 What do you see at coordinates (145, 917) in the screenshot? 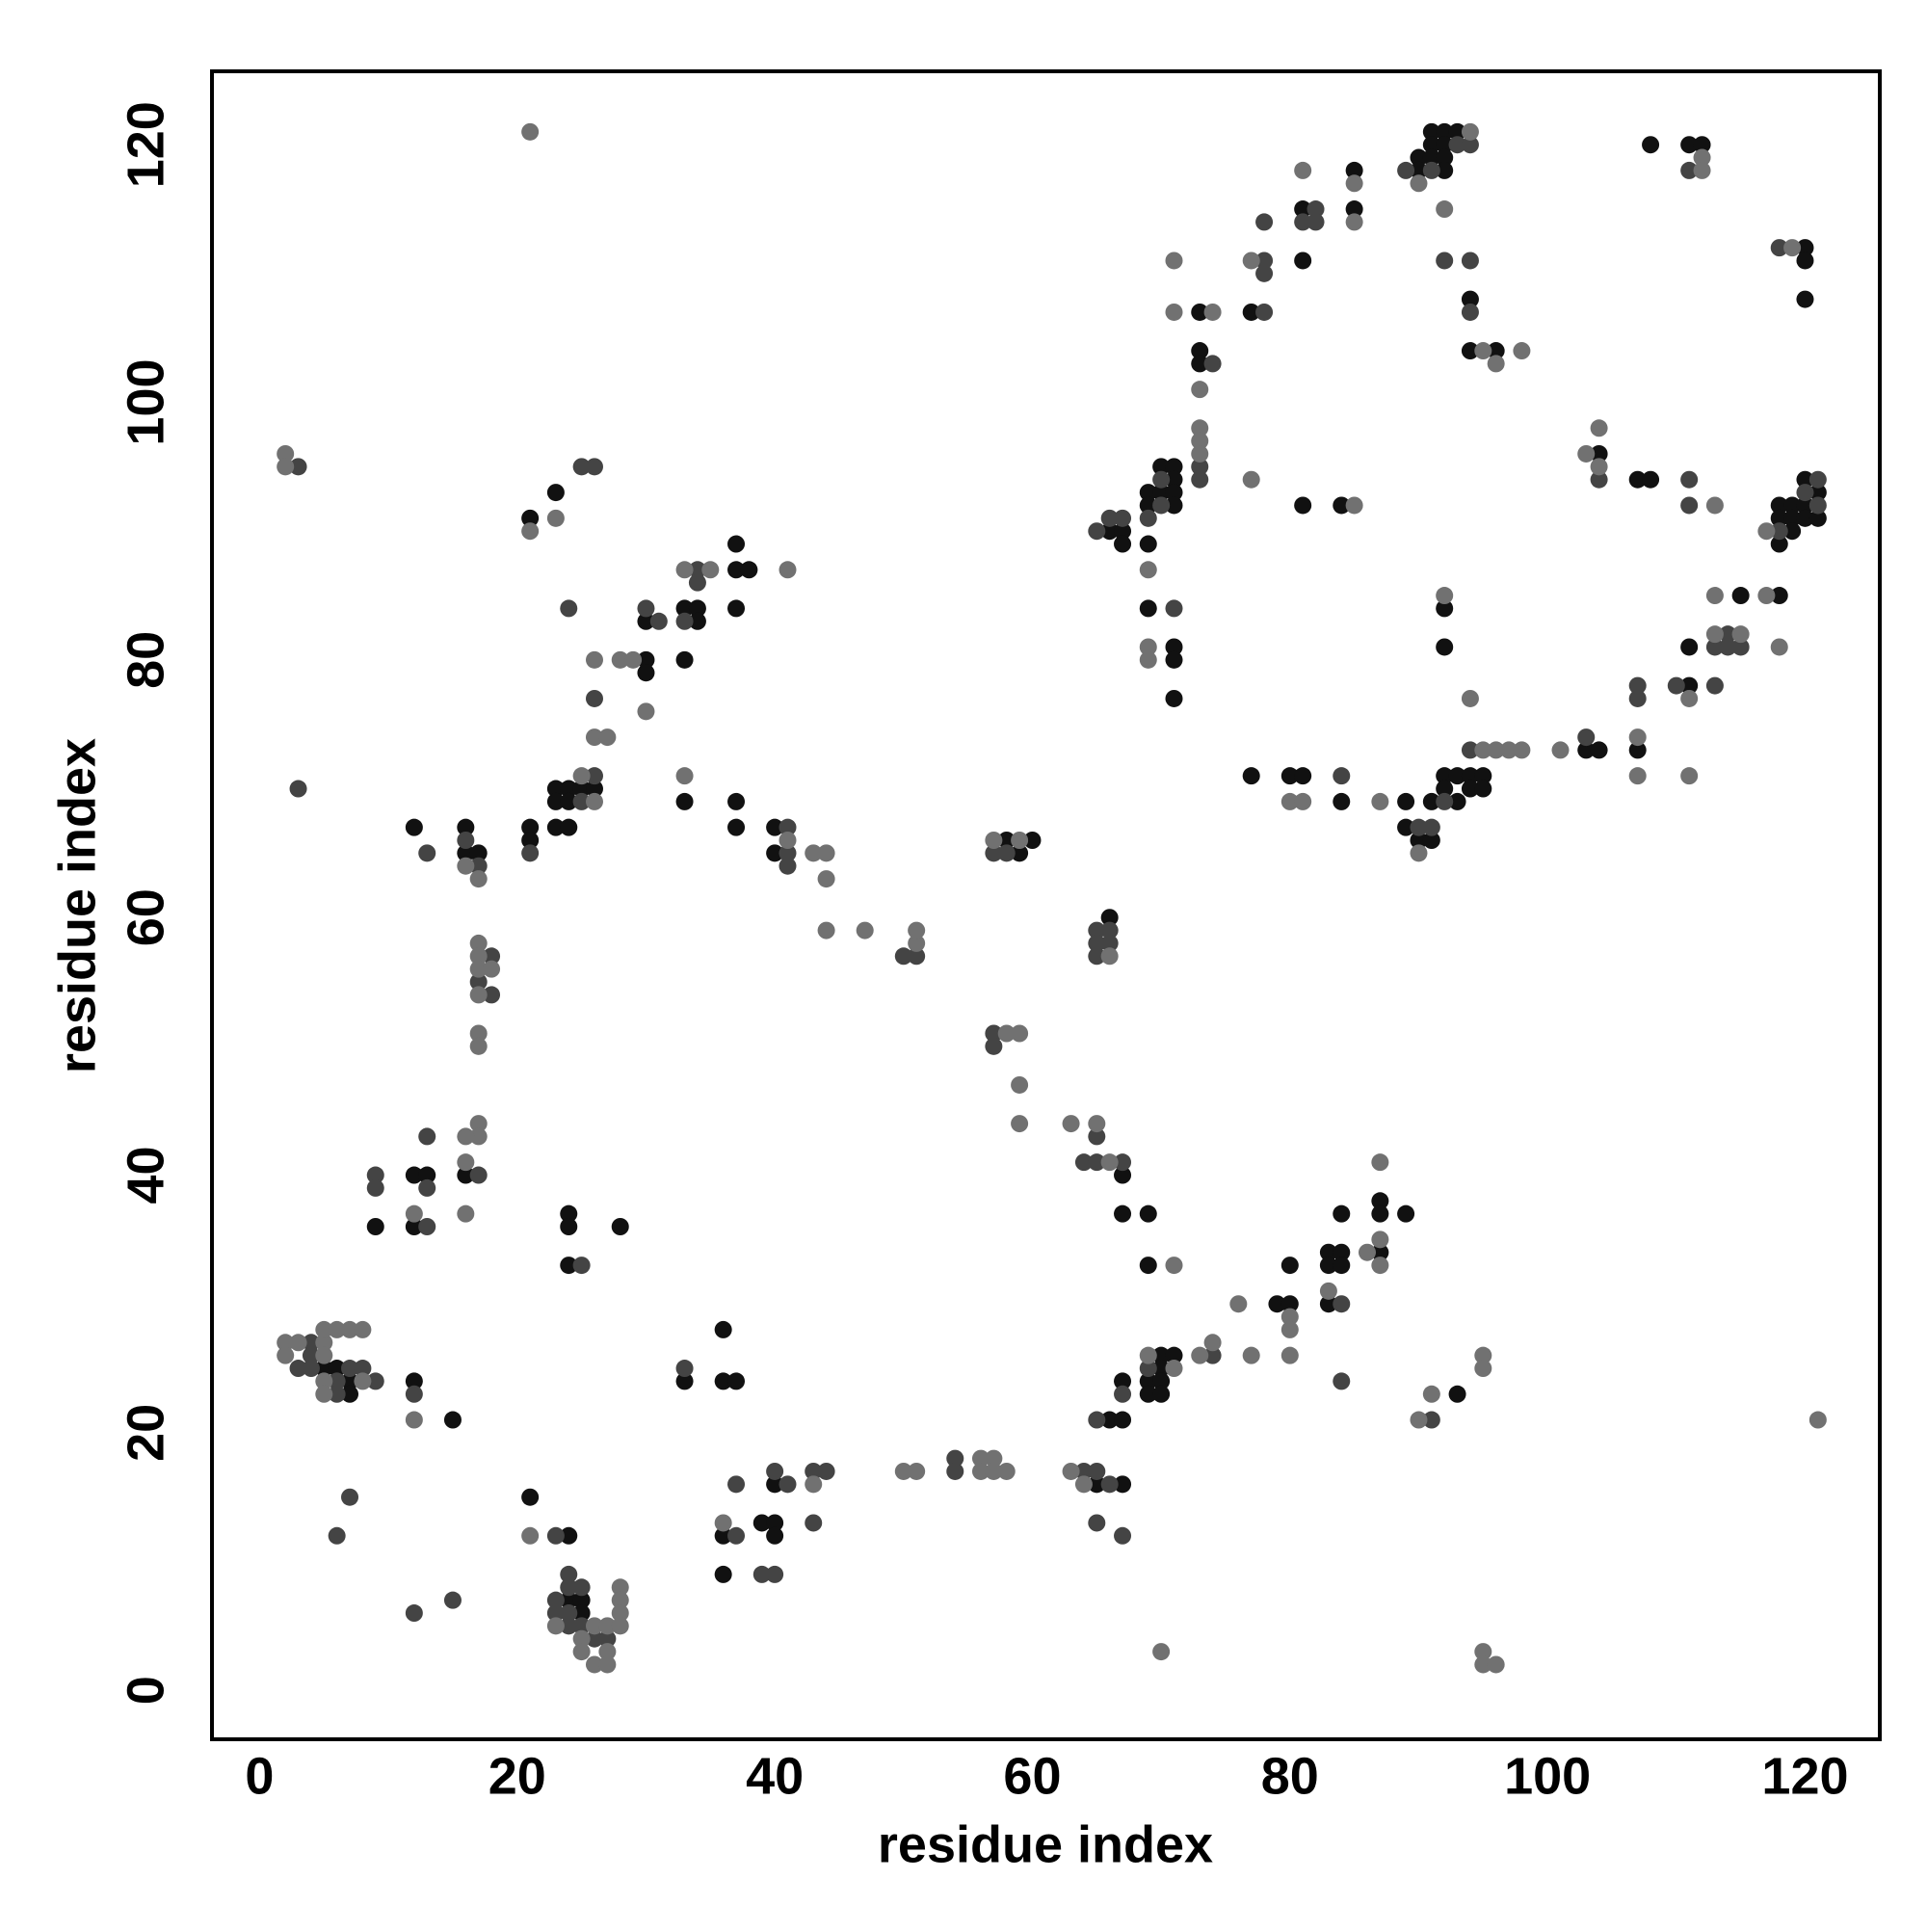
I see `y-tick-label: 60` at bounding box center [145, 917].